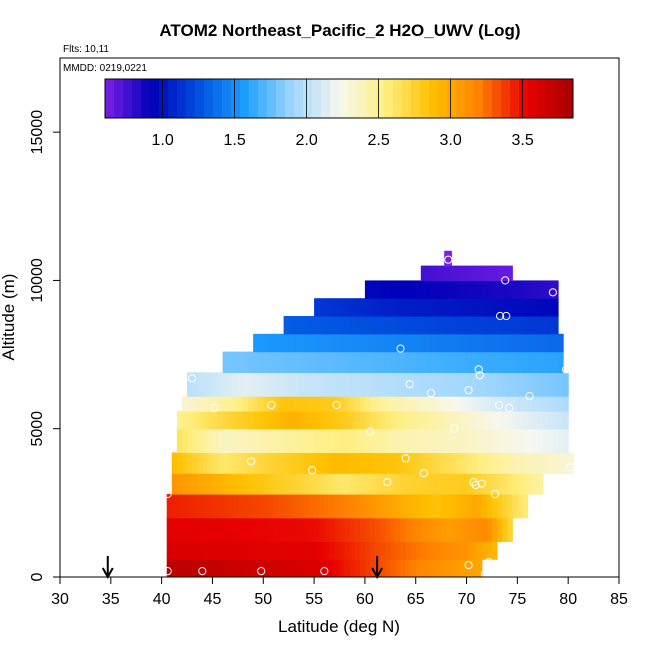 This screenshot has height=650, width=650. What do you see at coordinates (60, 599) in the screenshot?
I see `x-tick-label: 30` at bounding box center [60, 599].